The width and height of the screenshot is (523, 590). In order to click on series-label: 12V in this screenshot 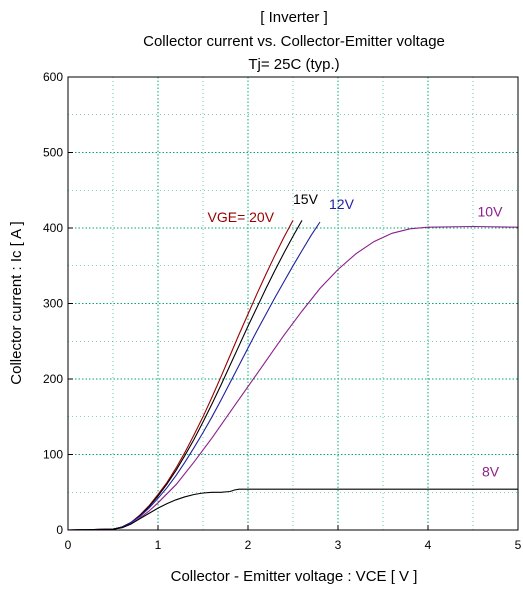, I will do `click(342, 204)`.